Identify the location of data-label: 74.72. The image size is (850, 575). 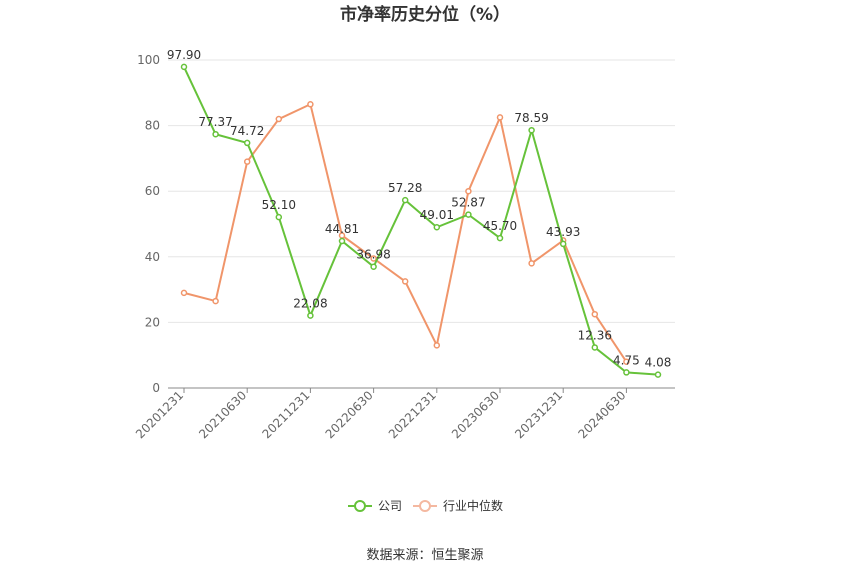
(247, 131).